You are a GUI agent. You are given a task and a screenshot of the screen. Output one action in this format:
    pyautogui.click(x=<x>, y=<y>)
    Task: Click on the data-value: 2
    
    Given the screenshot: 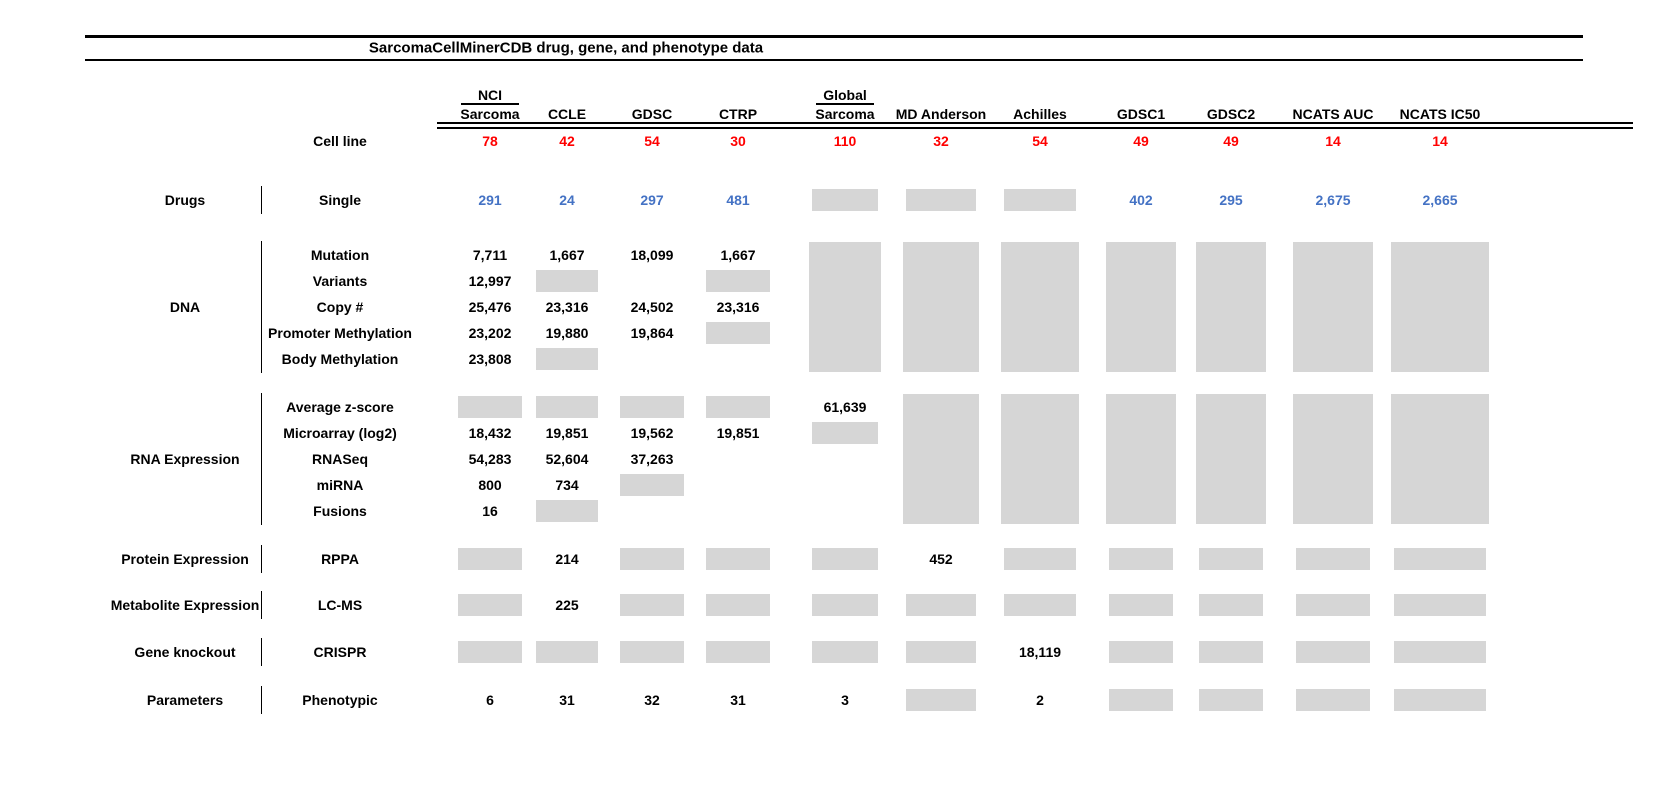 What is the action you would take?
    pyautogui.click(x=1040, y=700)
    